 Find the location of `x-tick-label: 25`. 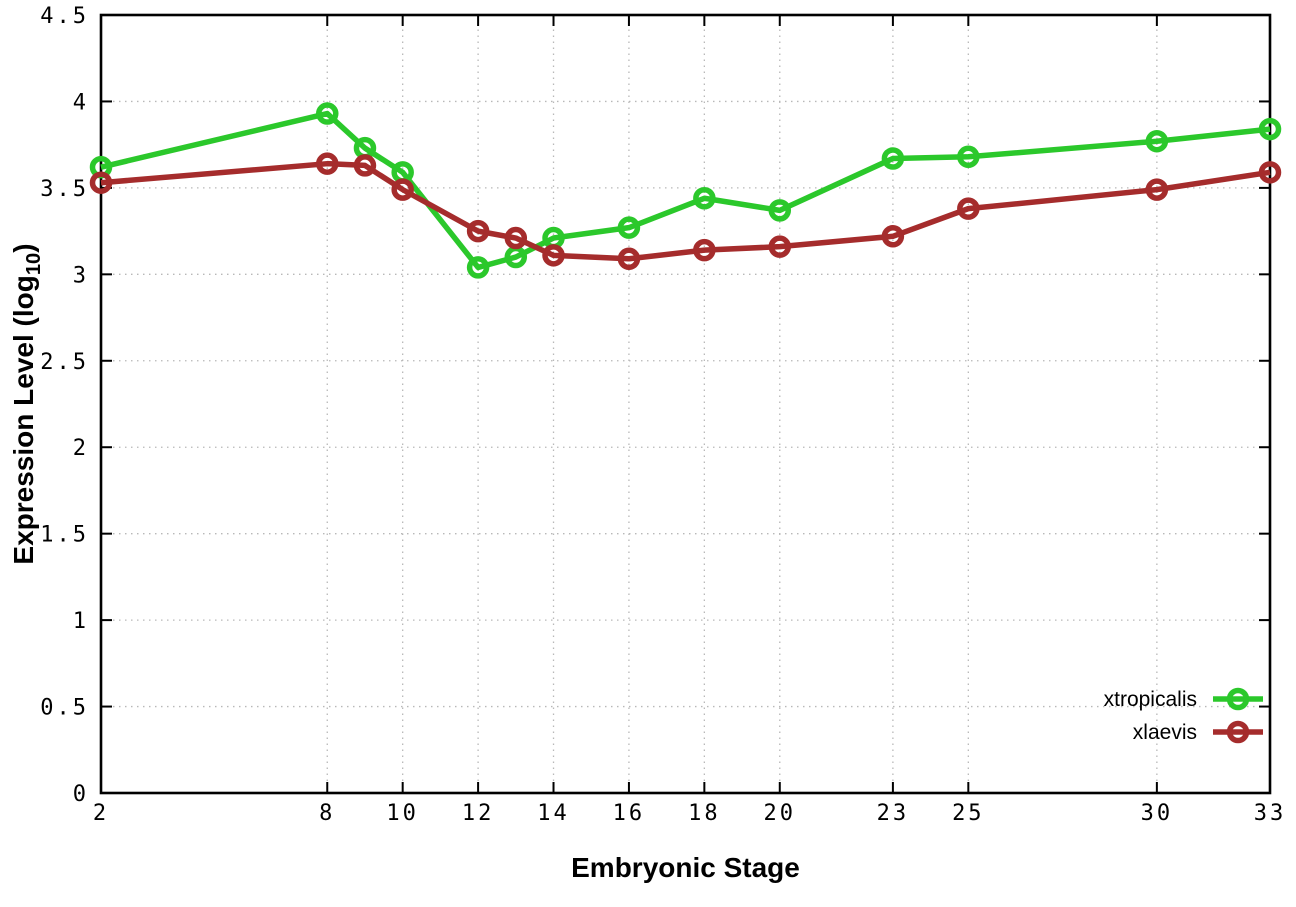

x-tick-label: 25 is located at coordinates (968, 813).